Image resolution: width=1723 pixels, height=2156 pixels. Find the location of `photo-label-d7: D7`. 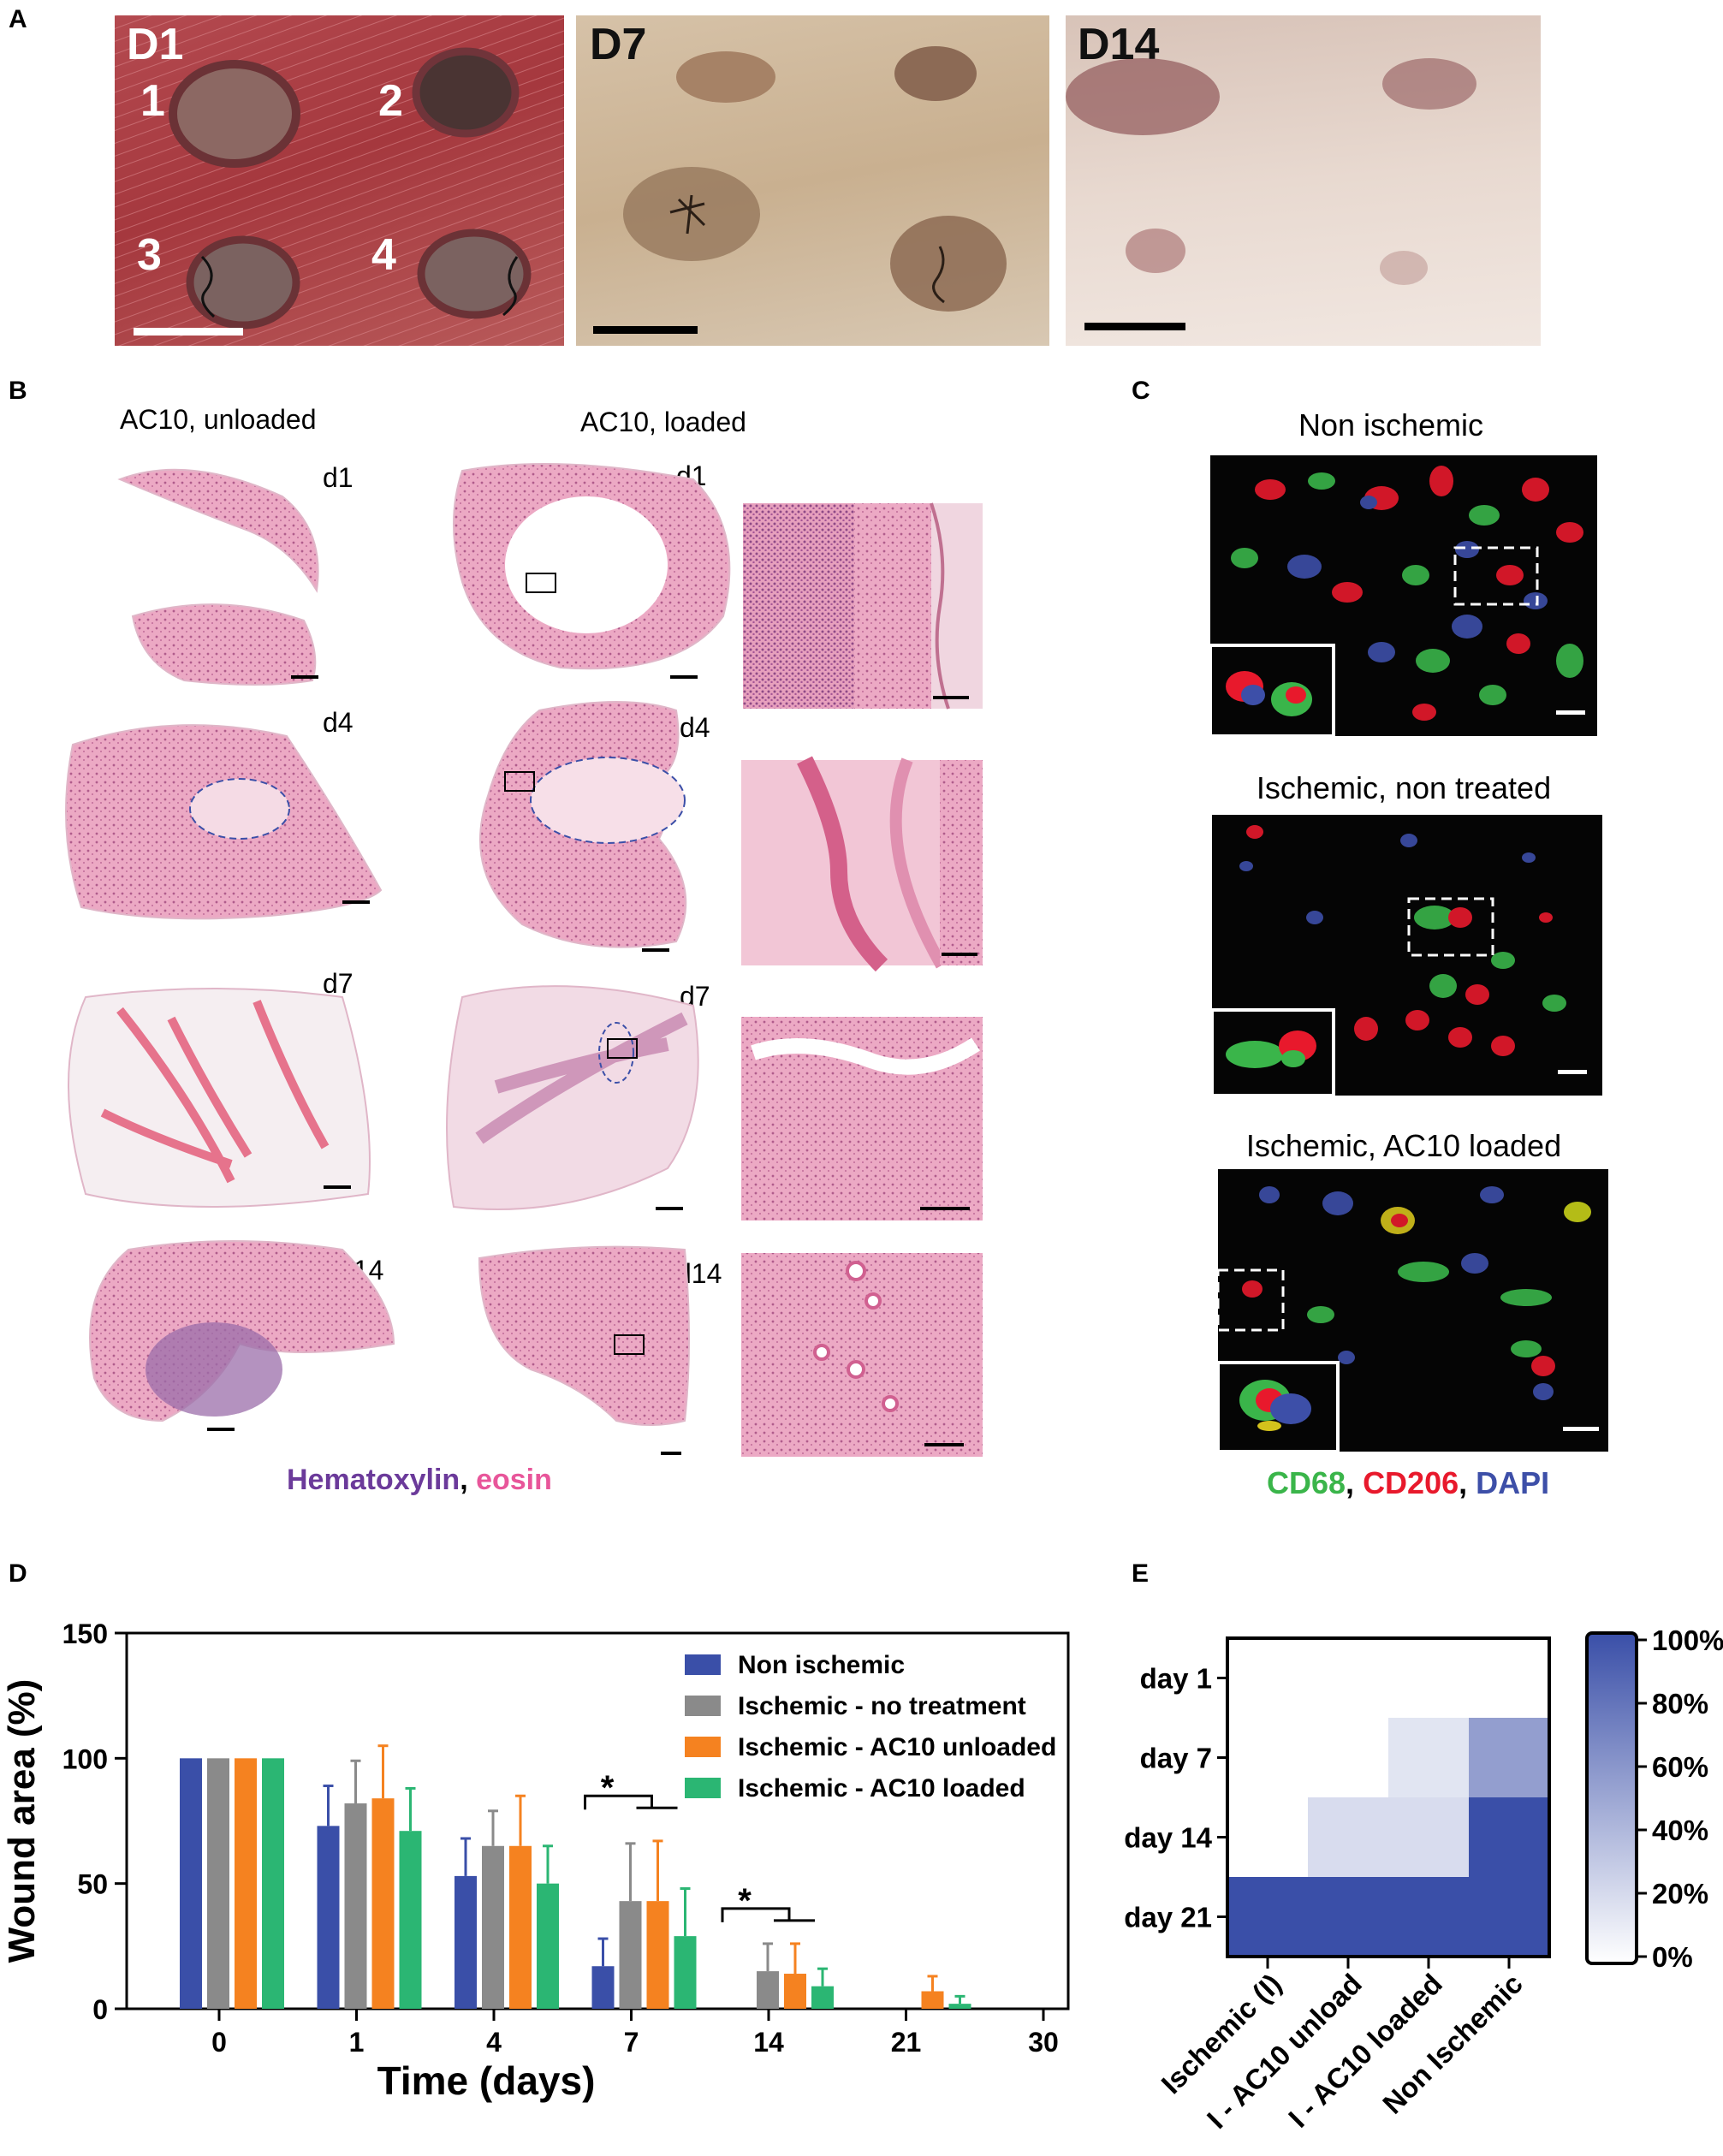

photo-label-d7: D7 is located at coordinates (618, 44).